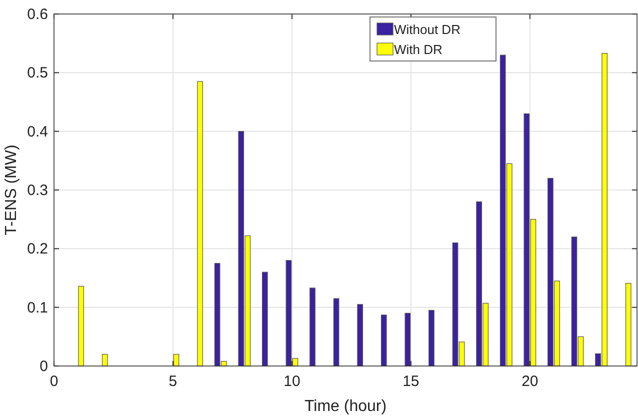 Image resolution: width=638 pixels, height=419 pixels. I want to click on y-tick-label: 0.6, so click(37, 14).